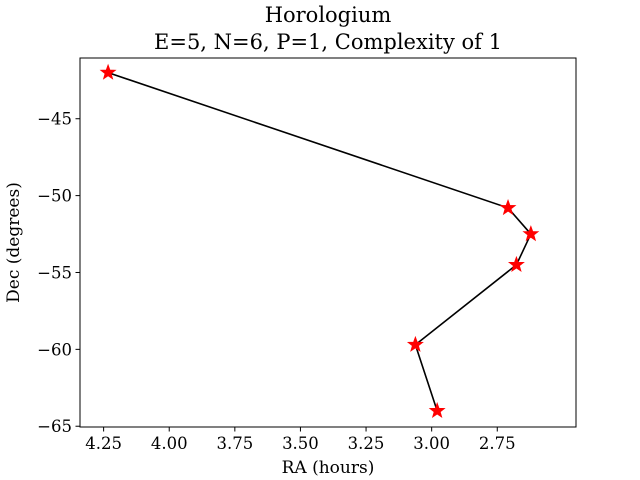 This screenshot has width=640, height=480. Describe the element at coordinates (366, 443) in the screenshot. I see `x-tick-label: 3.25` at that location.